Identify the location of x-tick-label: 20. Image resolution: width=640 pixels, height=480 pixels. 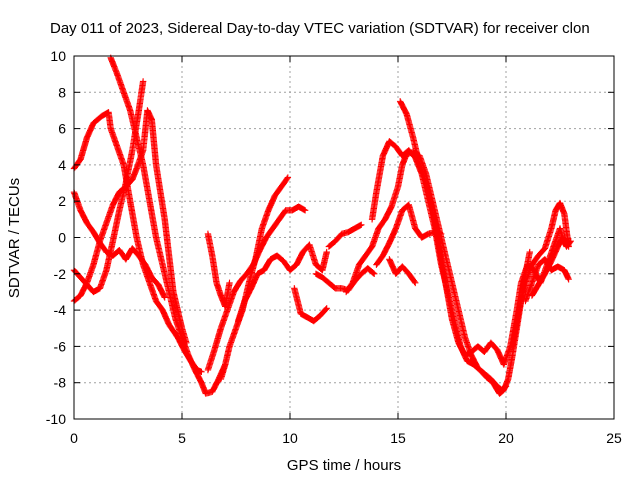
(506, 438).